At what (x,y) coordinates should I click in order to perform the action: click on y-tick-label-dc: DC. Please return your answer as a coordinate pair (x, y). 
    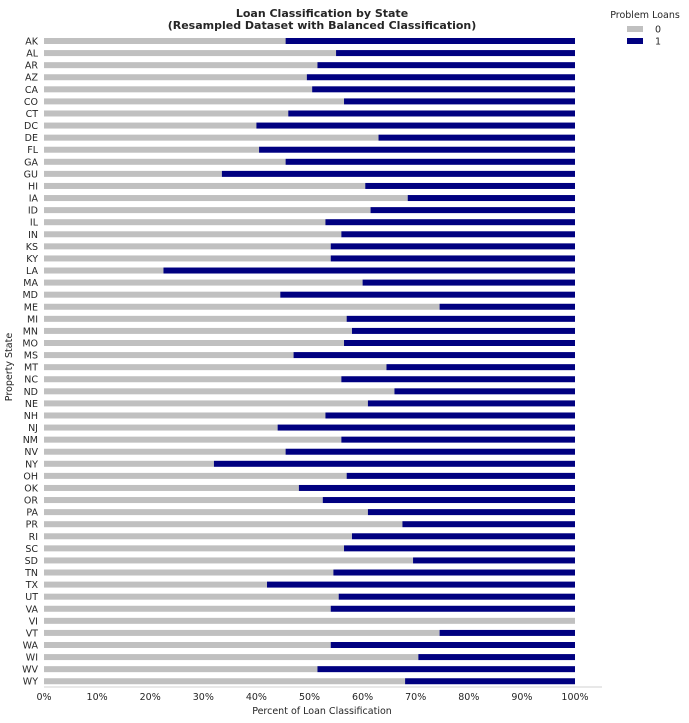
    Looking at the image, I should click on (31, 126).